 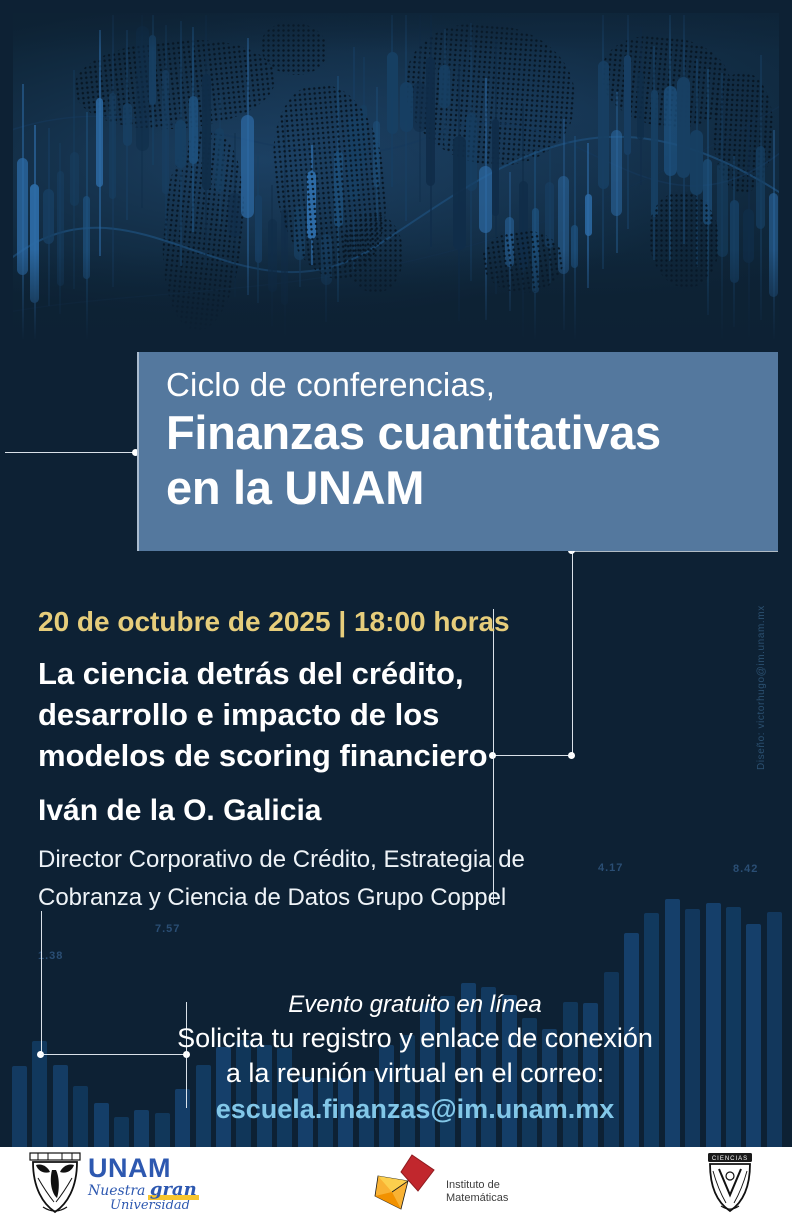 I want to click on im-kites-icon, so click(x=404, y=1182).